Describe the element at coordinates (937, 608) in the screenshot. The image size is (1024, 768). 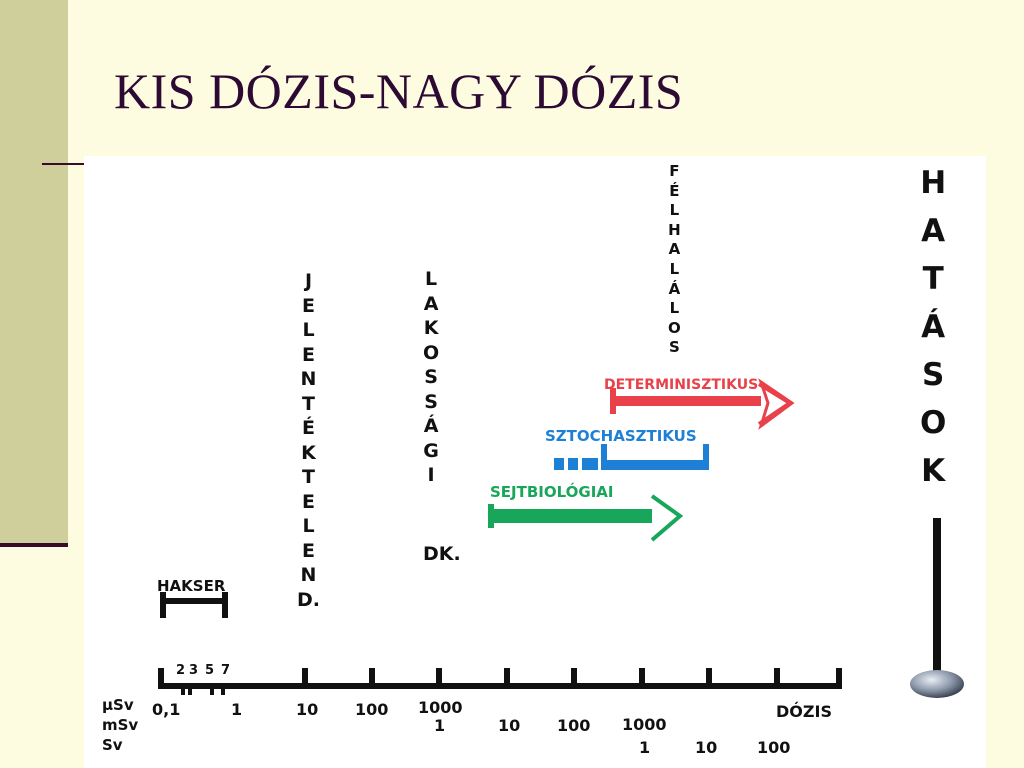
I see `hatasok-indicator` at that location.